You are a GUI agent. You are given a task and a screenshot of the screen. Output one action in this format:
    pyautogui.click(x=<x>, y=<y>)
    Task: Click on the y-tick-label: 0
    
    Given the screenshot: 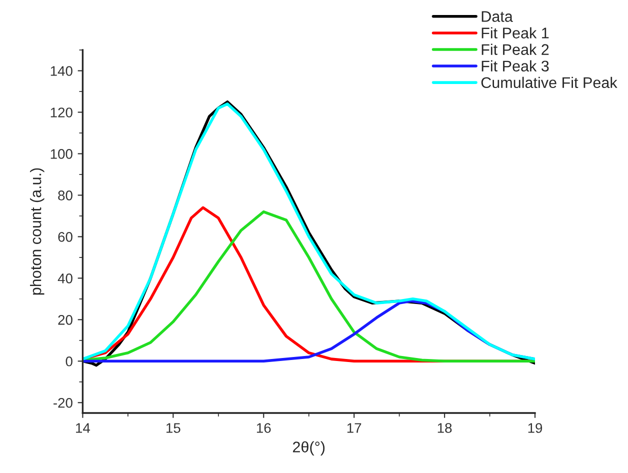 What is the action you would take?
    pyautogui.click(x=69, y=361)
    